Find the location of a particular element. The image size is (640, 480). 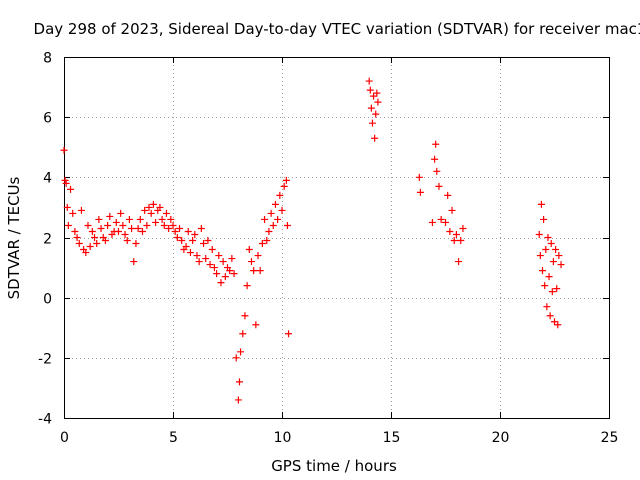

x-tick-label: 10 is located at coordinates (283, 438).